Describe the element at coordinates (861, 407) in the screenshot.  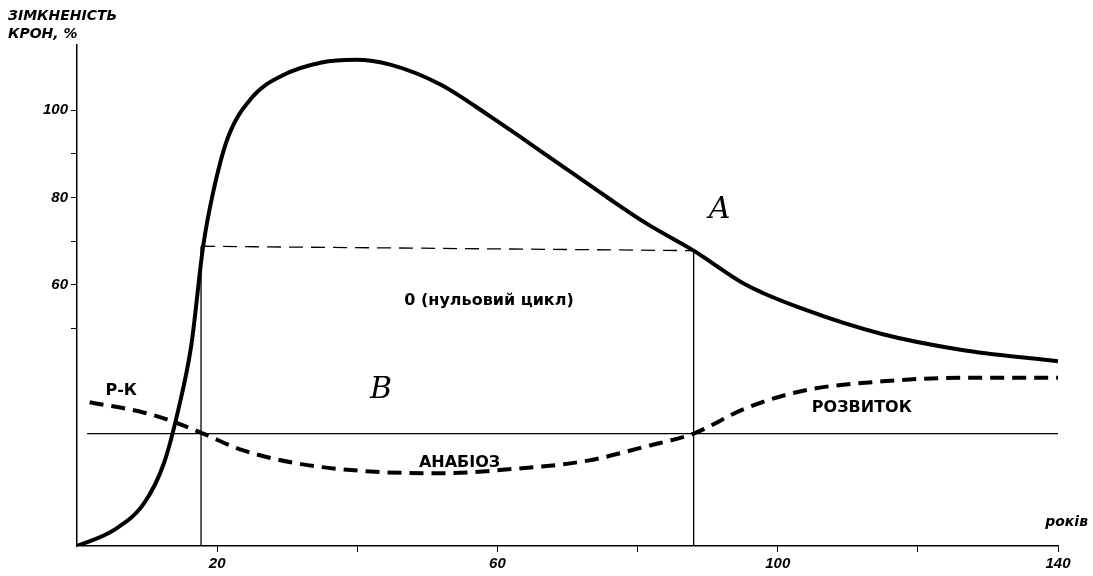
I see `annotation: РОЗВИТОК` at that location.